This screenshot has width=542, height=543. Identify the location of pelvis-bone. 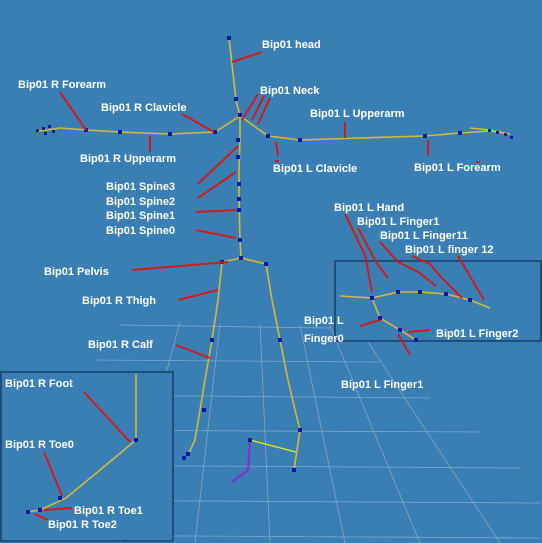
(244, 261).